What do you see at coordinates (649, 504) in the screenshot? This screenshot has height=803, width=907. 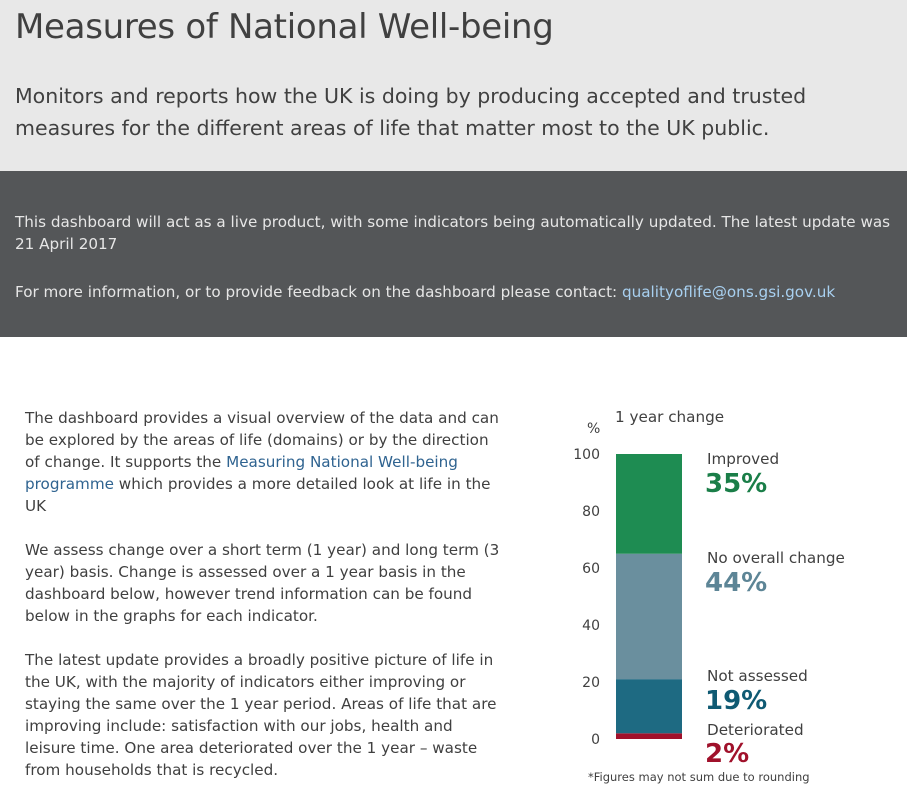 I see `bar-segment-improved` at bounding box center [649, 504].